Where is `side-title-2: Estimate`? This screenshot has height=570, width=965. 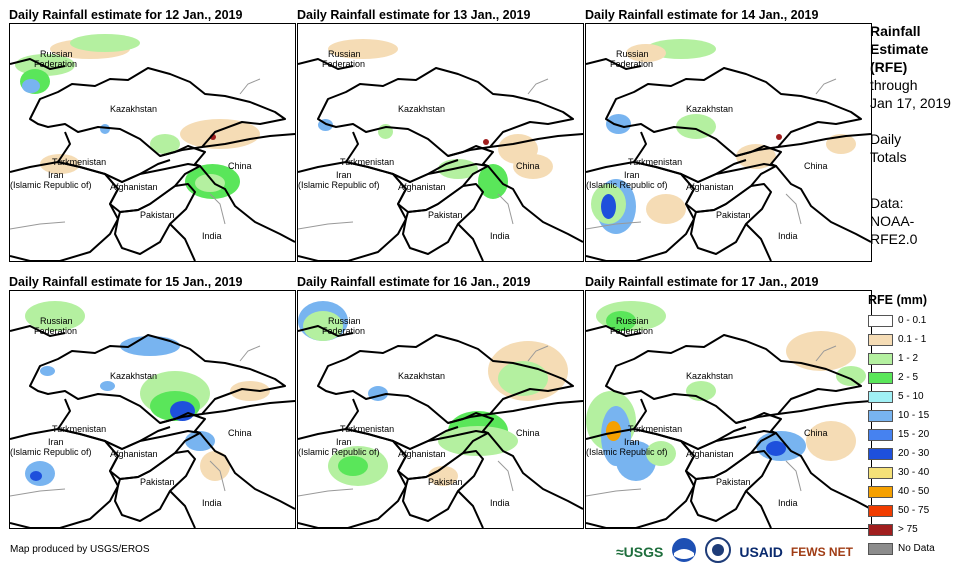
side-title-2: Estimate is located at coordinates (899, 49).